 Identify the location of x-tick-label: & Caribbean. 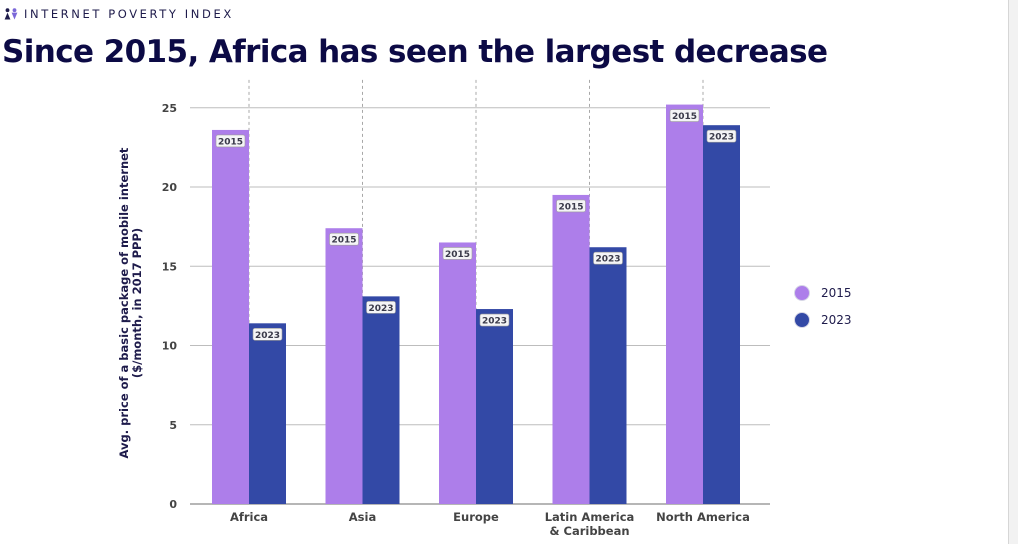
(589, 531).